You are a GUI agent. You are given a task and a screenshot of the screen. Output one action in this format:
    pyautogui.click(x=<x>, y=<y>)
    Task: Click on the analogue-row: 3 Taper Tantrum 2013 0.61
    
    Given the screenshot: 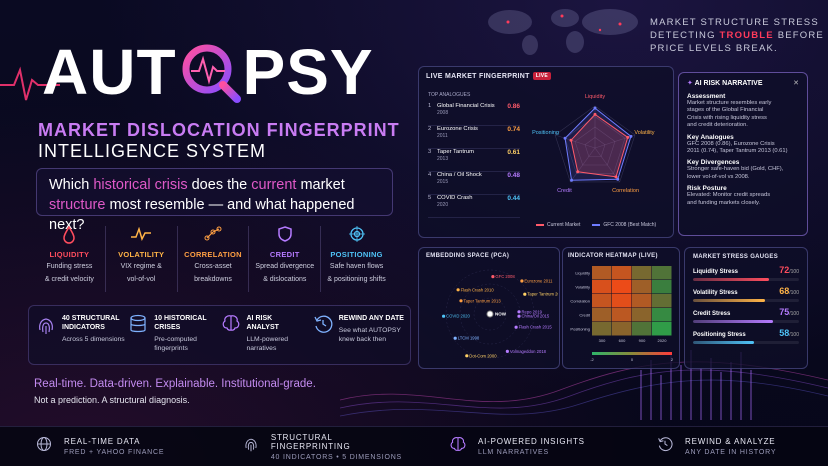 What is the action you would take?
    pyautogui.click(x=474, y=160)
    